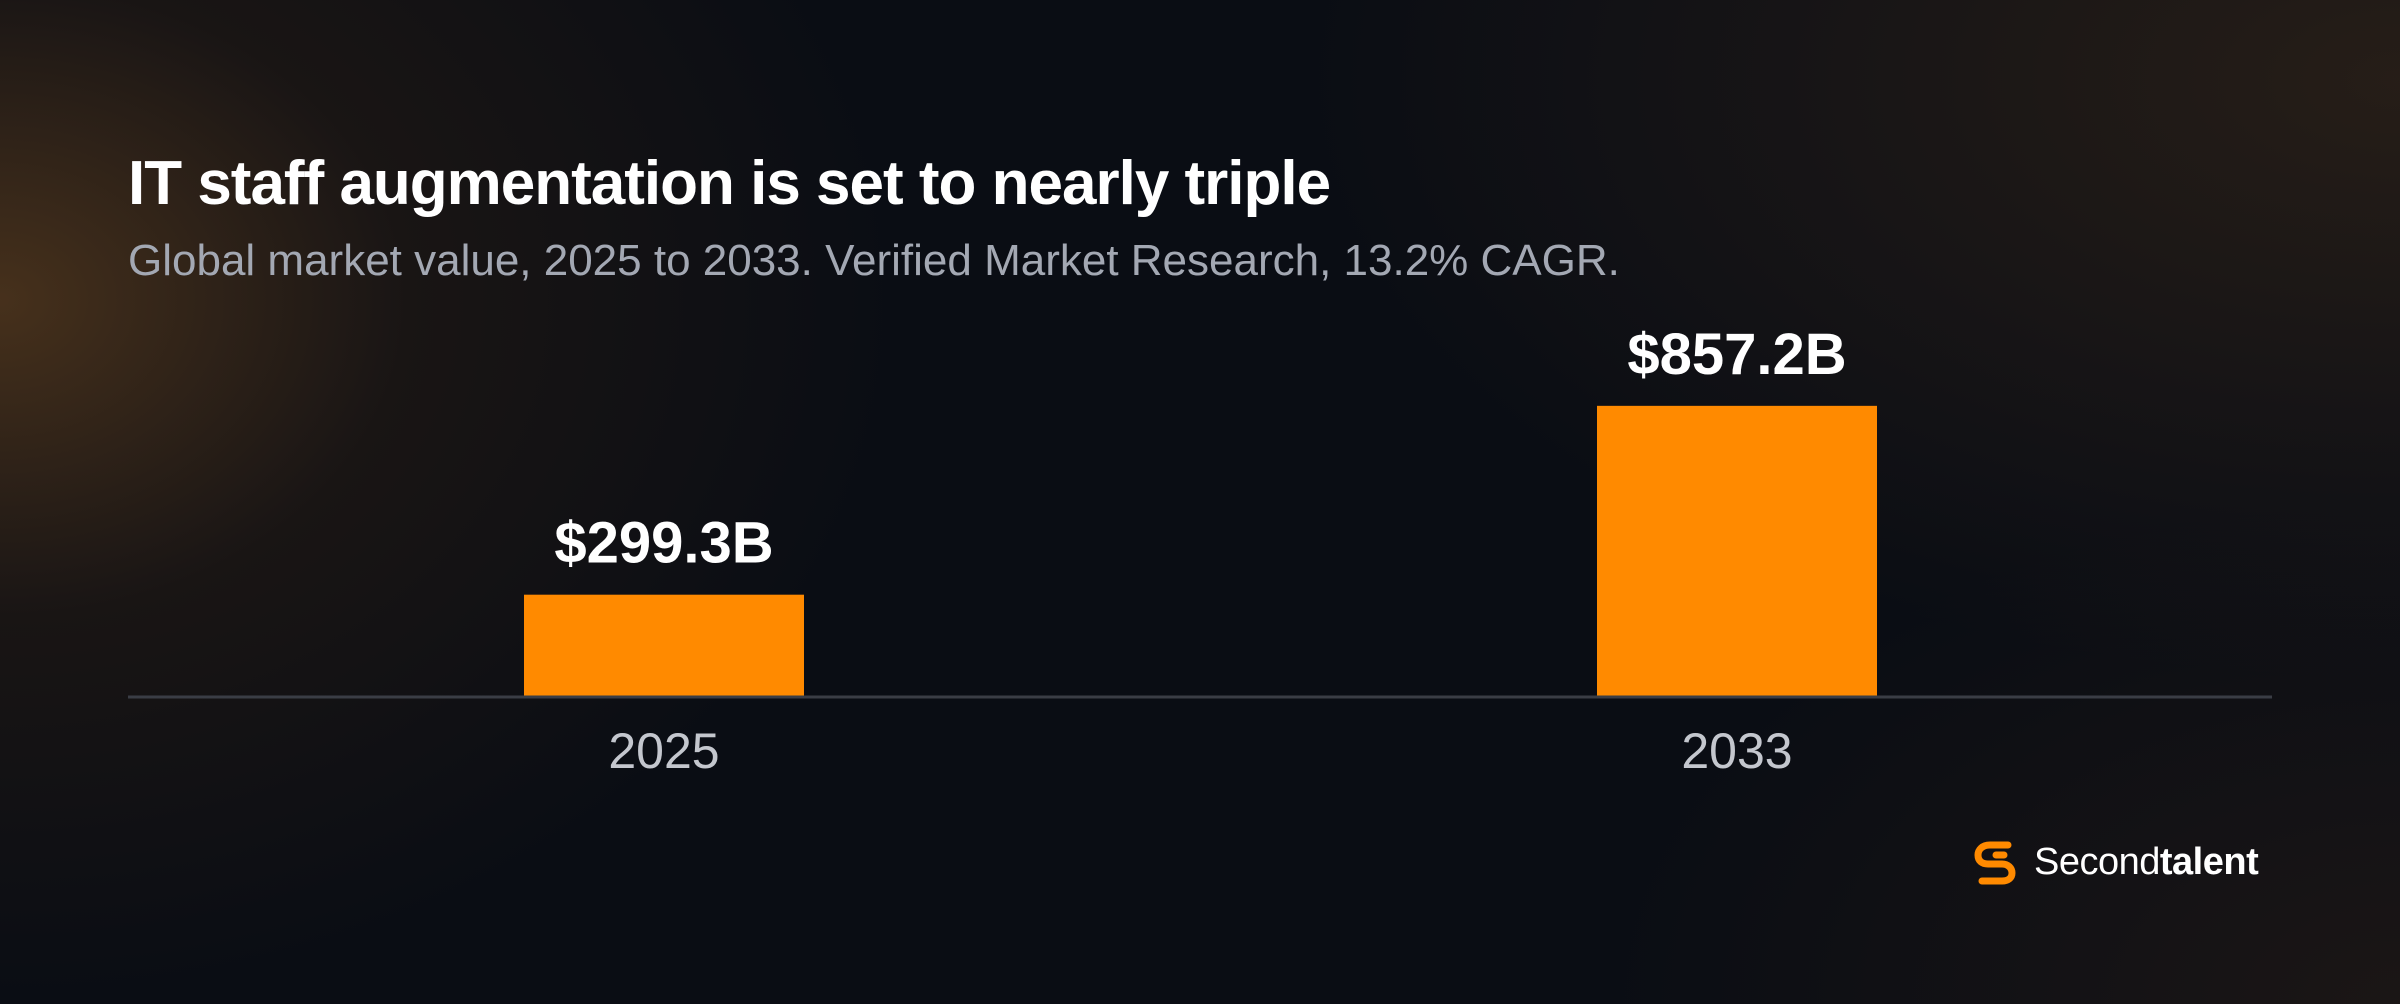 Image resolution: width=2400 pixels, height=1004 pixels. I want to click on brand-logo: Secondtalent, so click(2113, 862).